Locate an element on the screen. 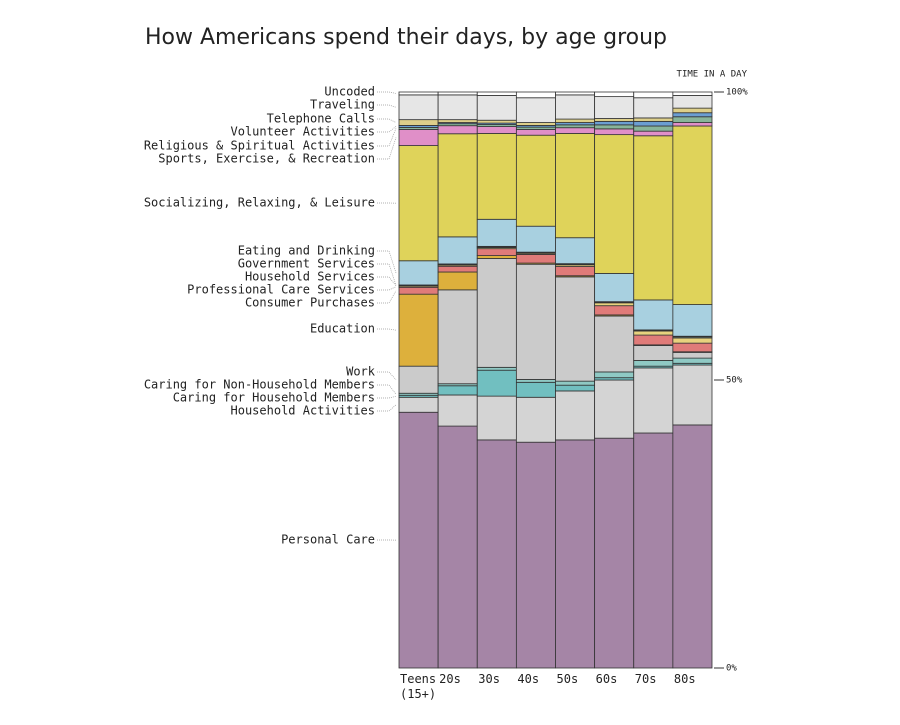 The height and width of the screenshot is (725, 900). legend-label: Telephone Calls is located at coordinates (321, 119).